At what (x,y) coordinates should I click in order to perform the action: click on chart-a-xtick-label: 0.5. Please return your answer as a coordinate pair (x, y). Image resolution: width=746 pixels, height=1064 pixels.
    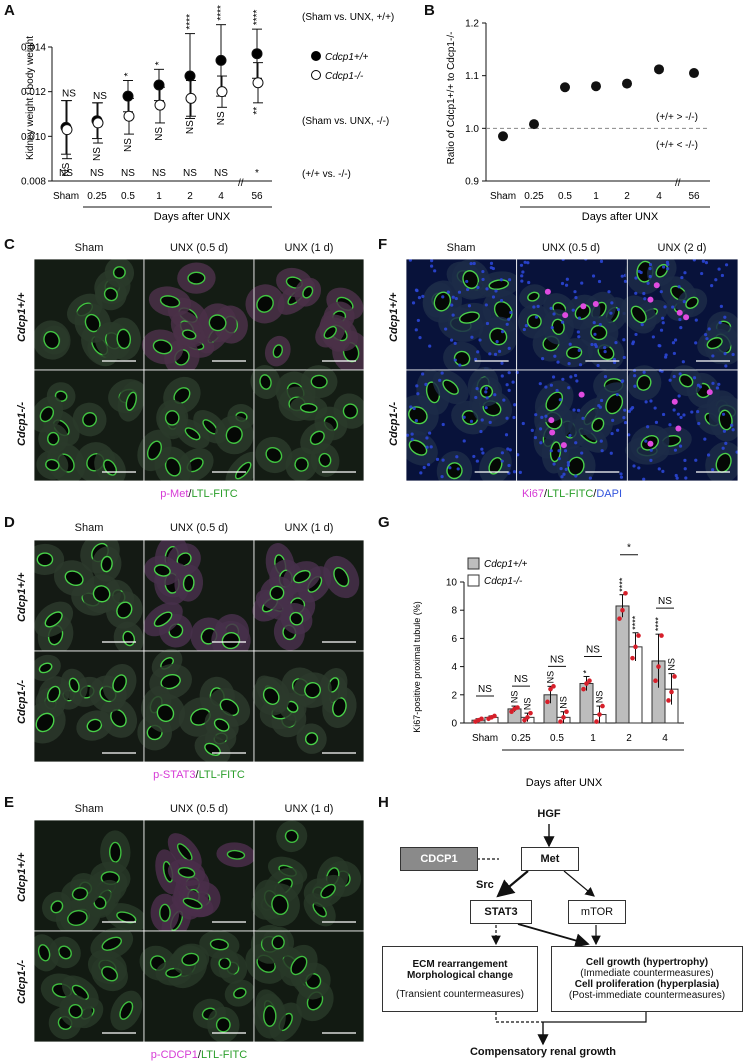
    Looking at the image, I should click on (128, 196).